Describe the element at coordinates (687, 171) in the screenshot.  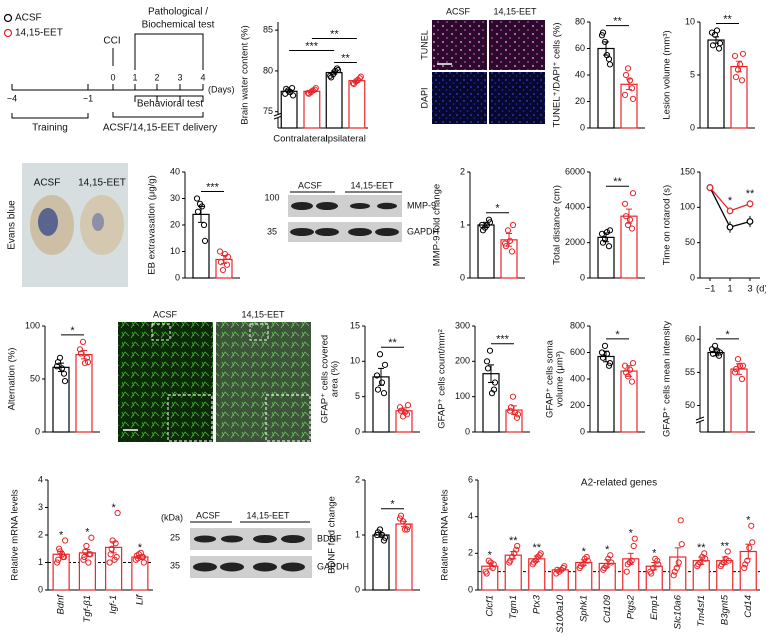
I see `y-tick-label: 150` at that location.